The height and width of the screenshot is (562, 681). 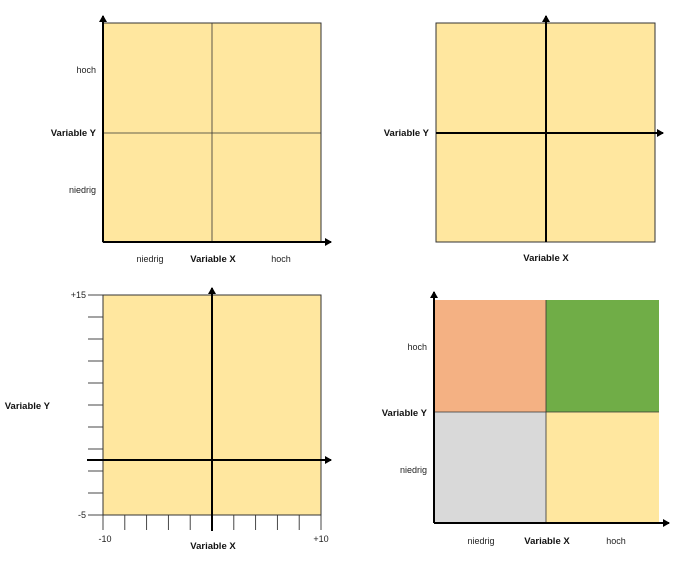 I want to click on panel-4-x-low-label: niedrig, so click(x=480, y=541).